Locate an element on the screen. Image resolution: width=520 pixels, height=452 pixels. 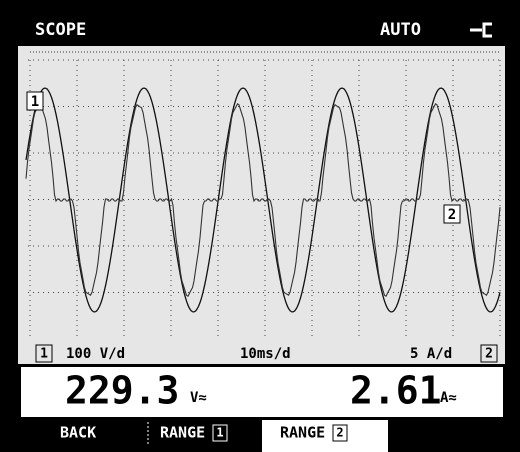
ch2-scale: 5 A/d is located at coordinates (431, 354).